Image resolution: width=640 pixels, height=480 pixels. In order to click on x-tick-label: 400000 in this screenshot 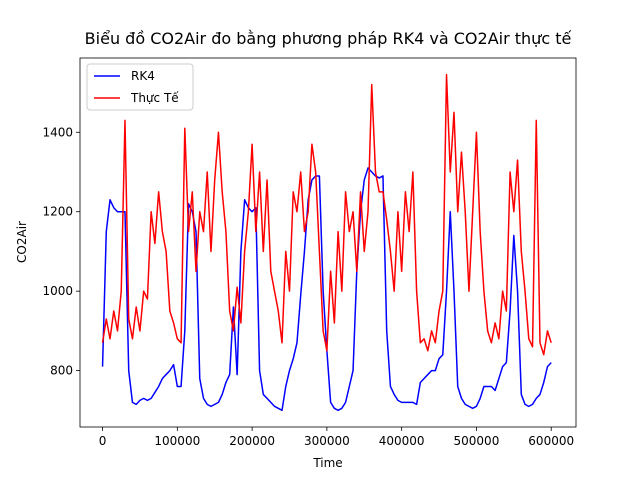, I will do `click(402, 441)`.